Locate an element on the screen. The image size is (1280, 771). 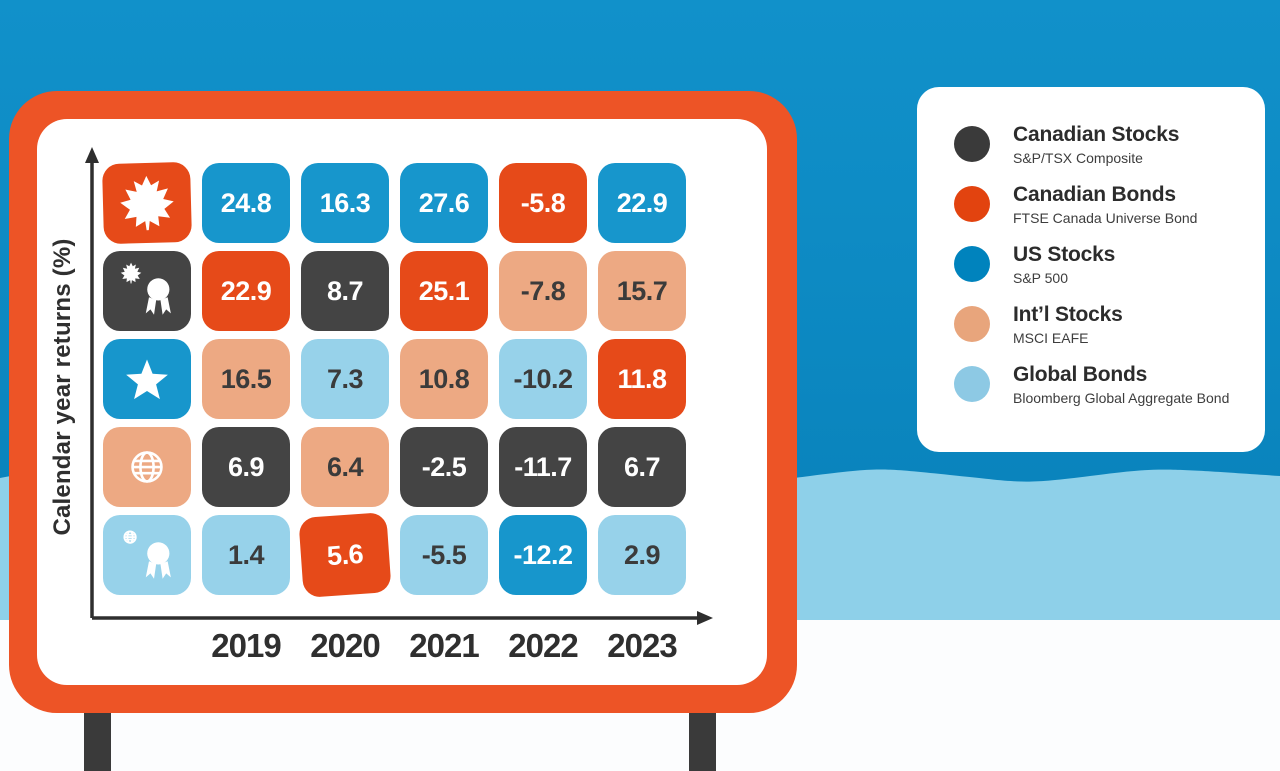
return-tile: 24.8 is located at coordinates (246, 203).